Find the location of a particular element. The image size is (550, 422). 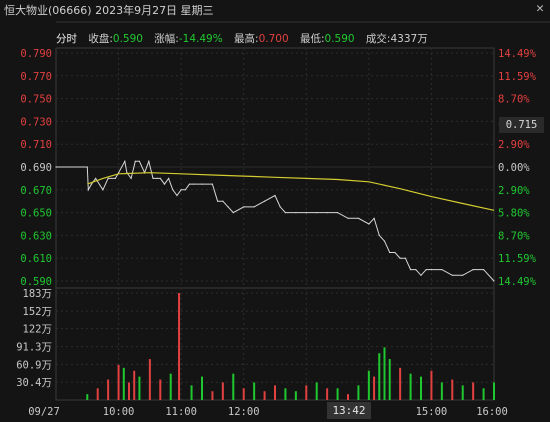

time-tick-label: 09/27 is located at coordinates (44, 412).